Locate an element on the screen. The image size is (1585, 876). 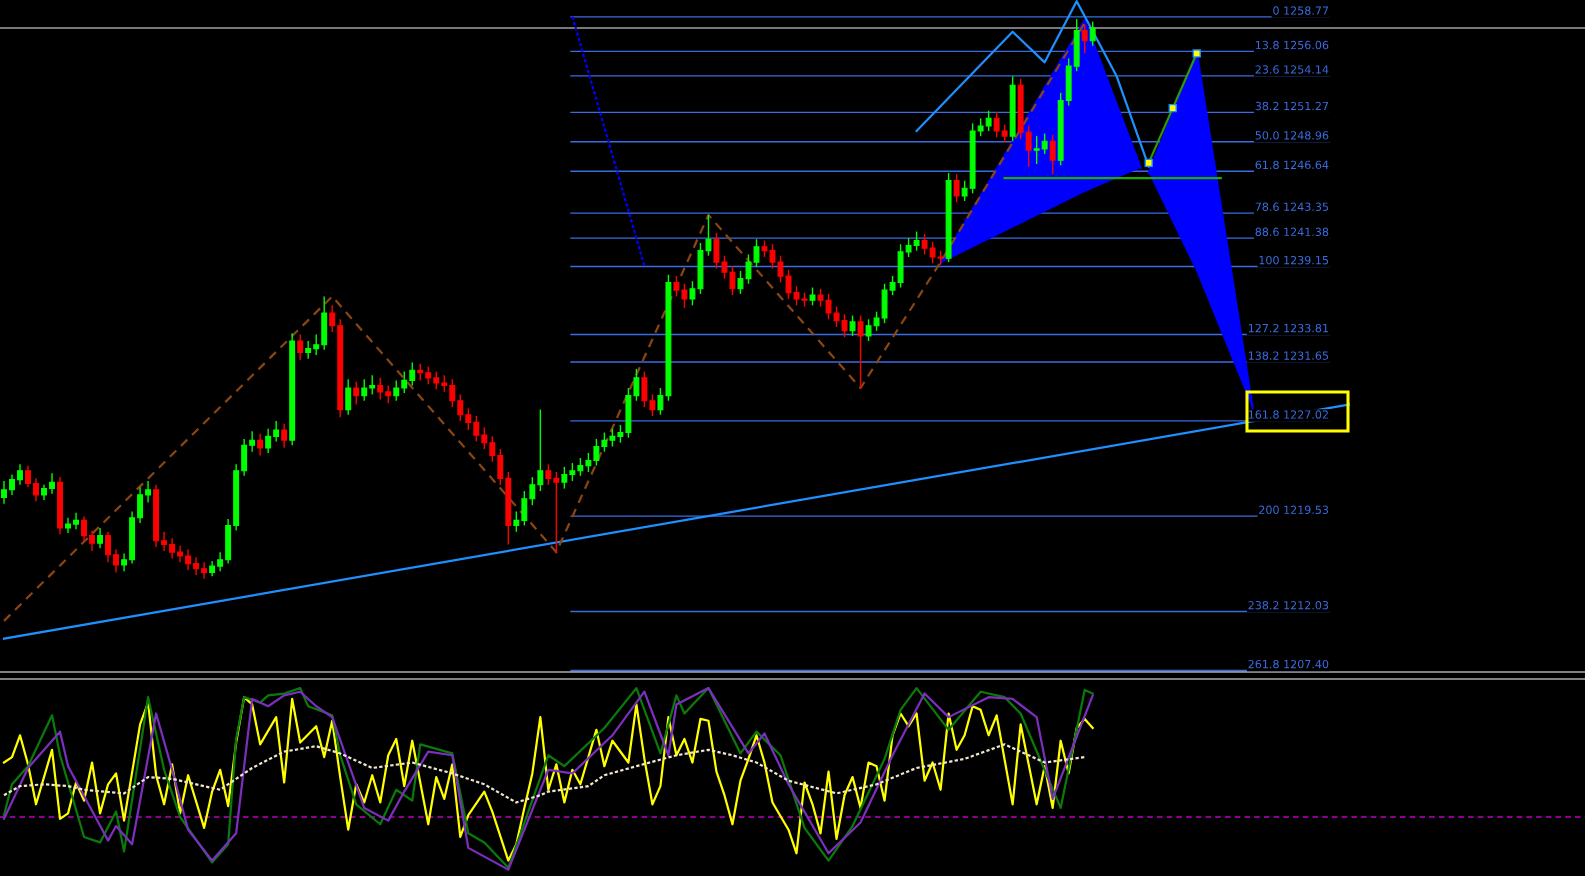
ref-line-label: 200 1219.53 is located at coordinates (1294, 509).